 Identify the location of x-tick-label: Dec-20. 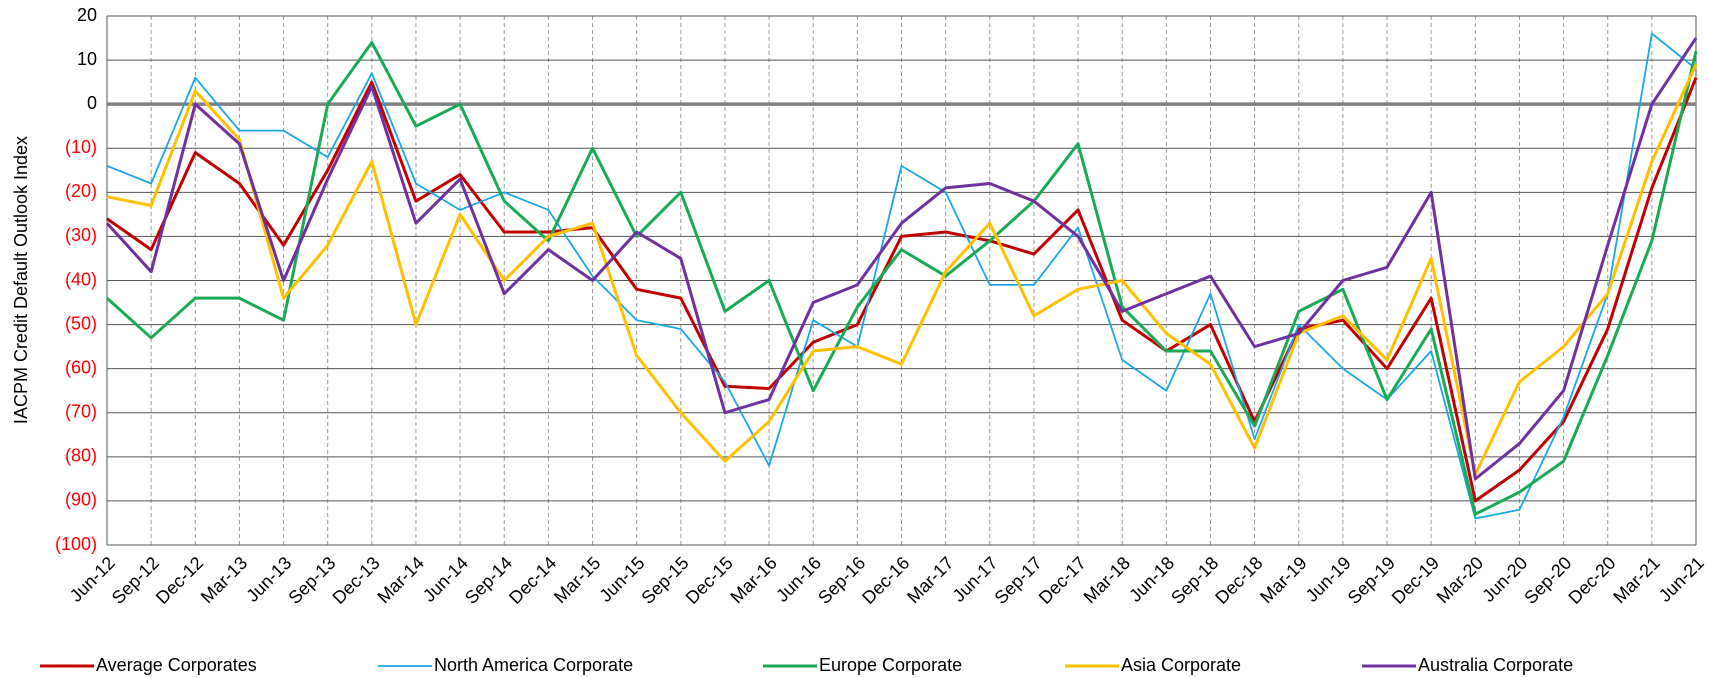
(1591, 580).